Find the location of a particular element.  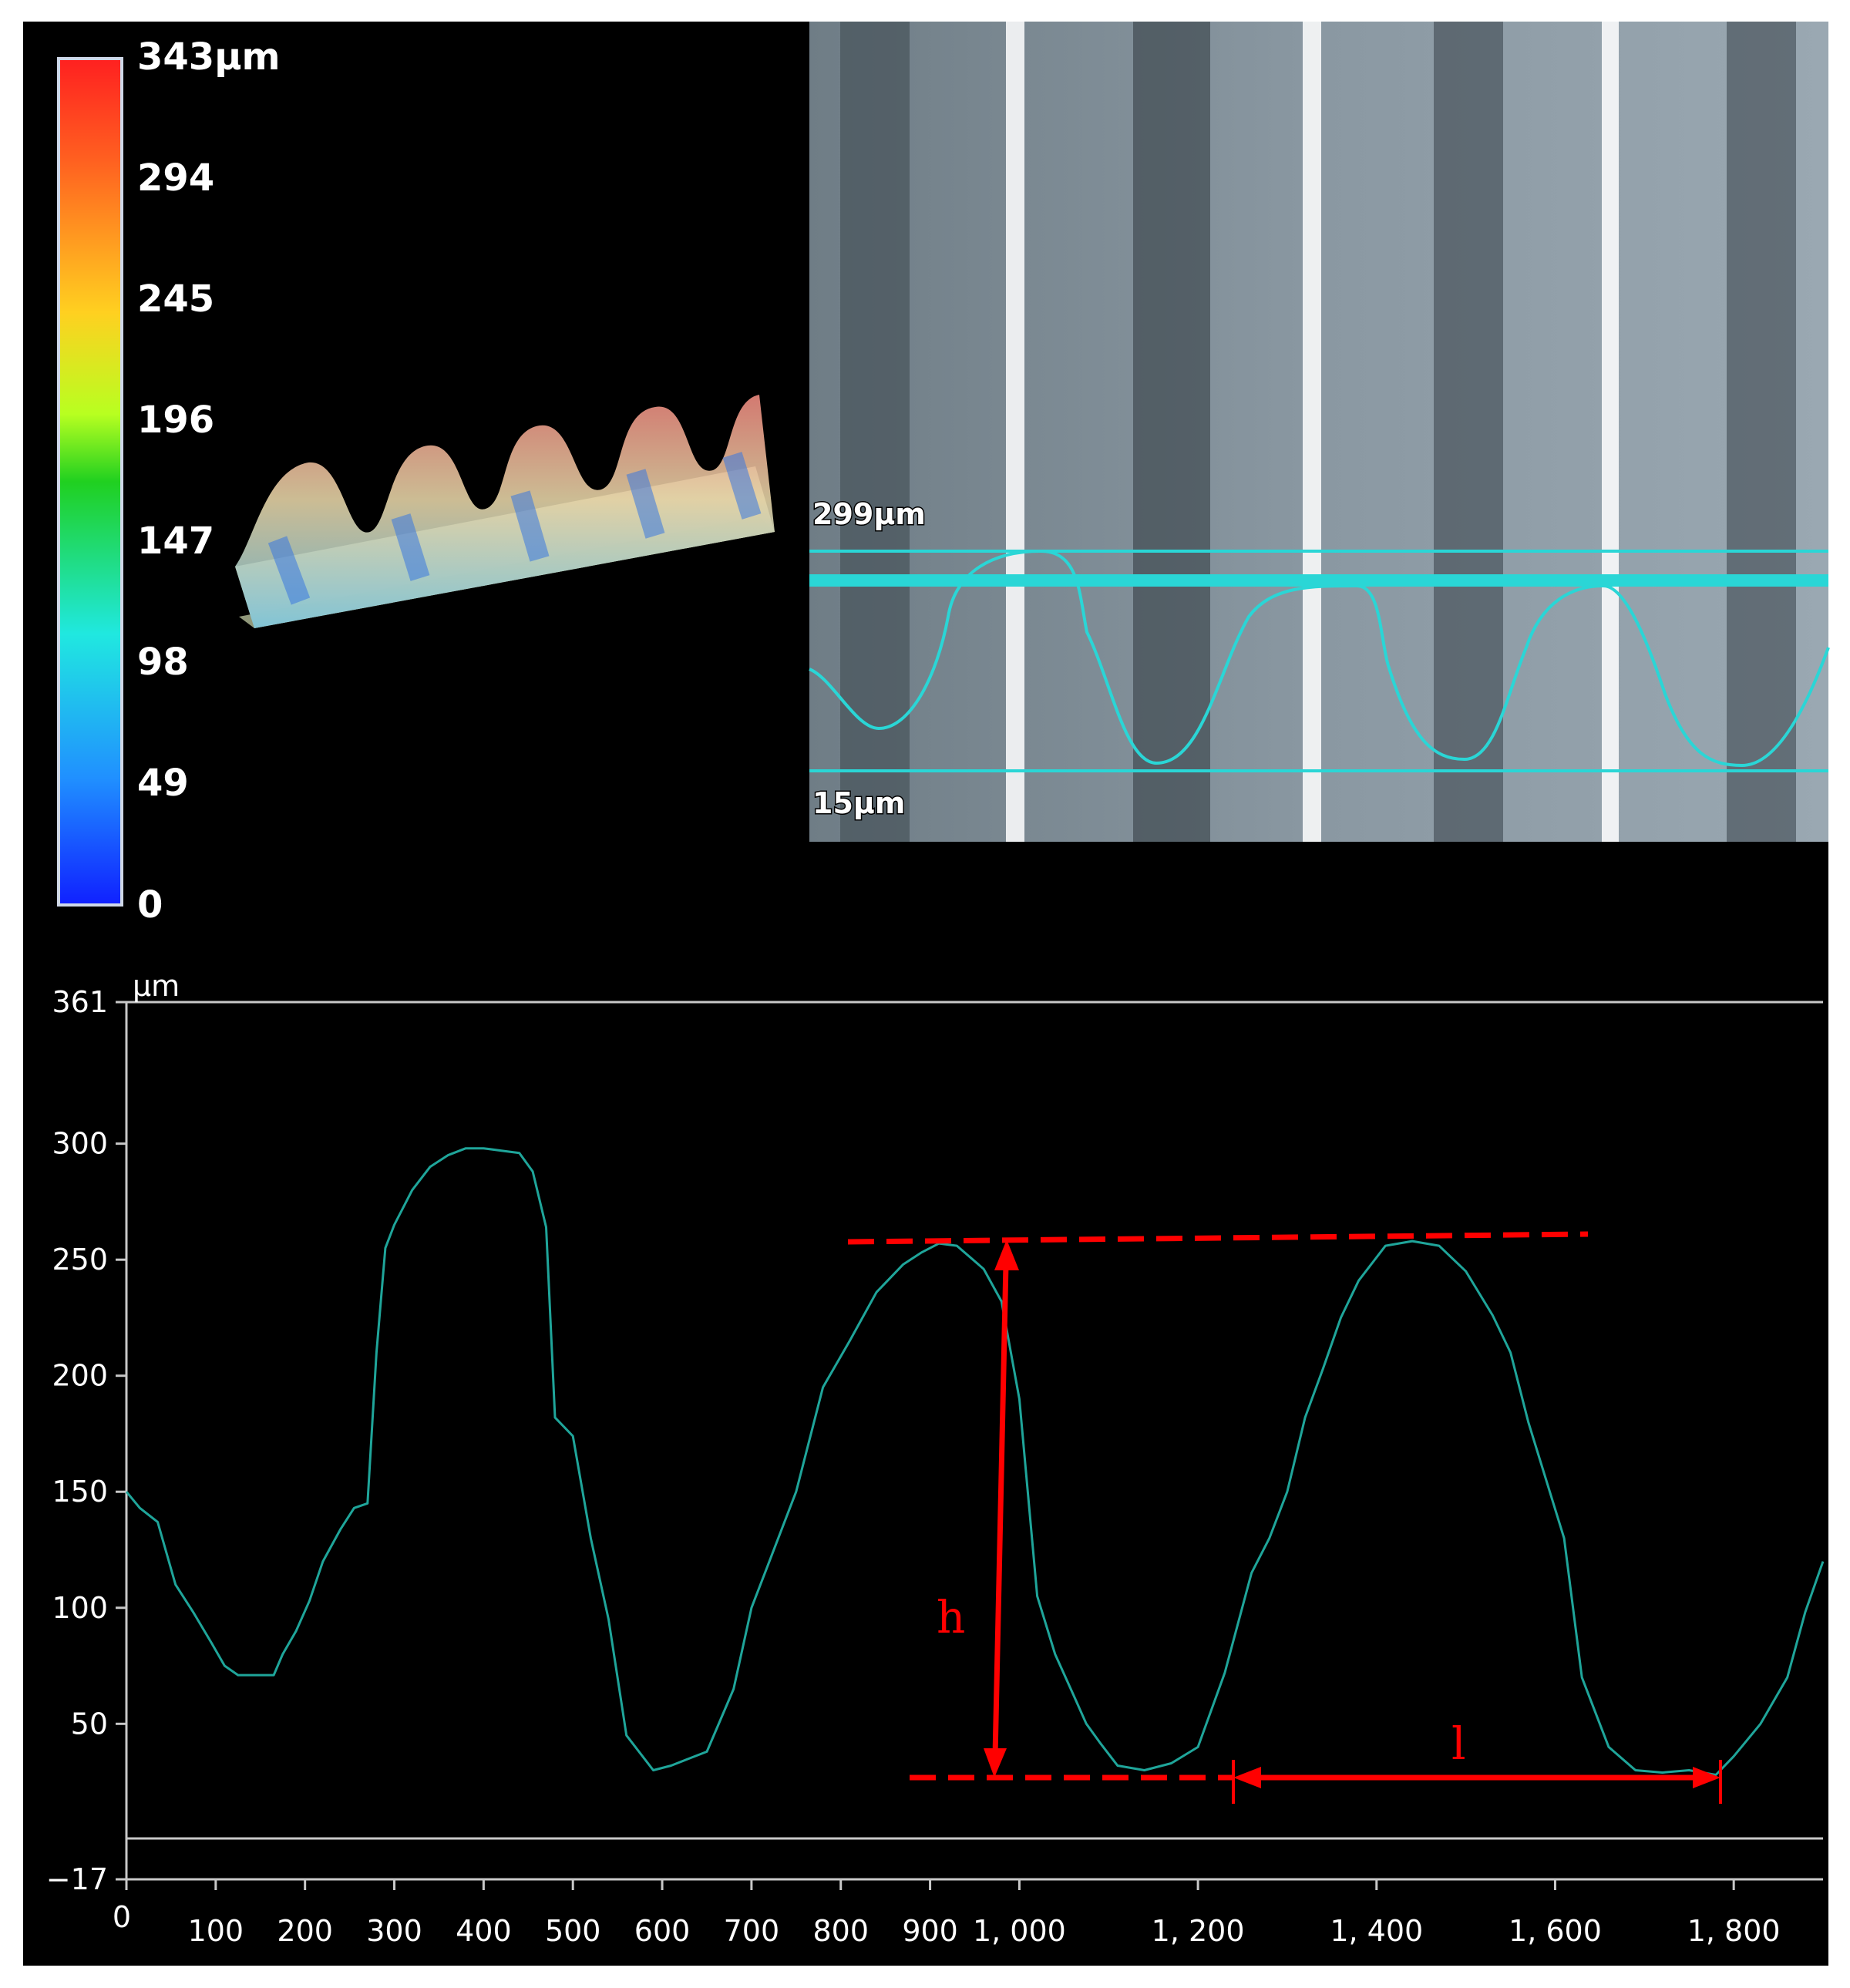

y-tick-label: −17 is located at coordinates (77, 1879).